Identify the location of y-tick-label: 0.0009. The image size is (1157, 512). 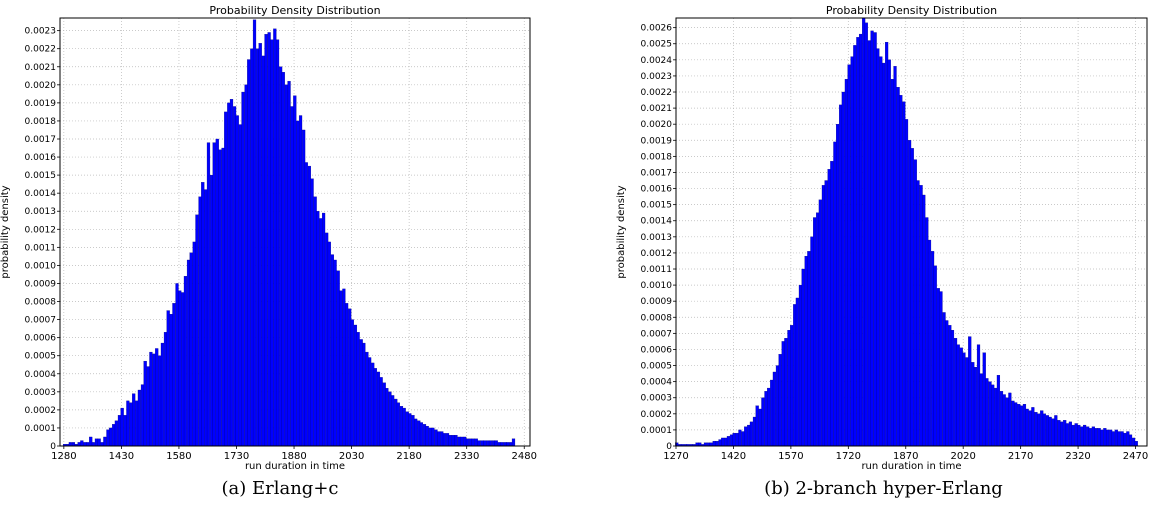
(657, 302).